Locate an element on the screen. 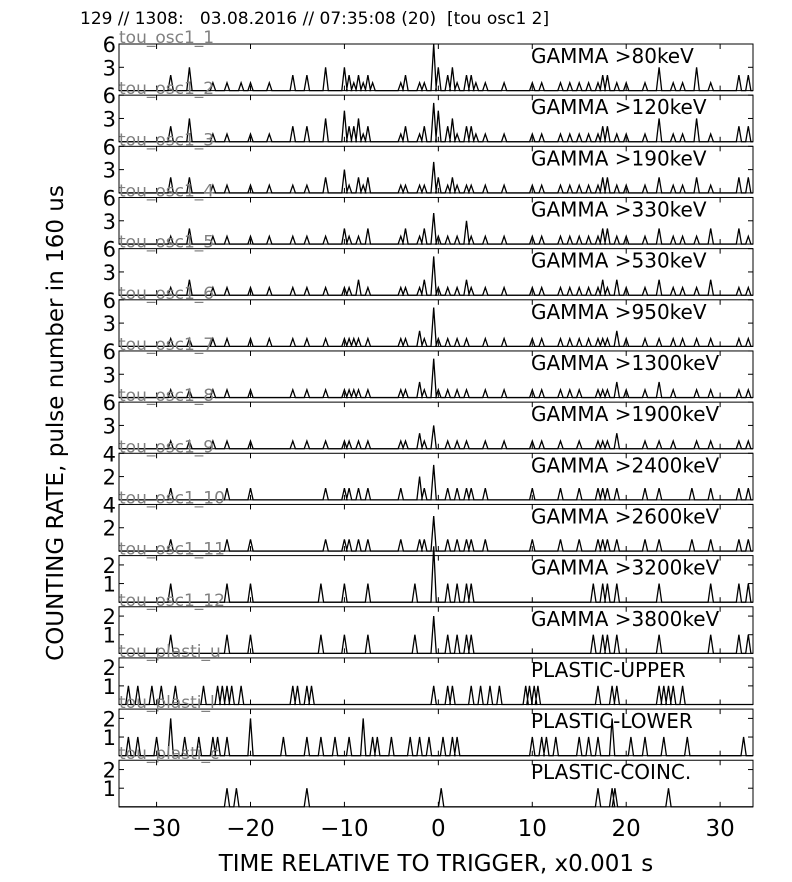  panel-tou_plasti_c: 12 PLASTIC-COINC. tou_plasti_c is located at coordinates (428, 776).